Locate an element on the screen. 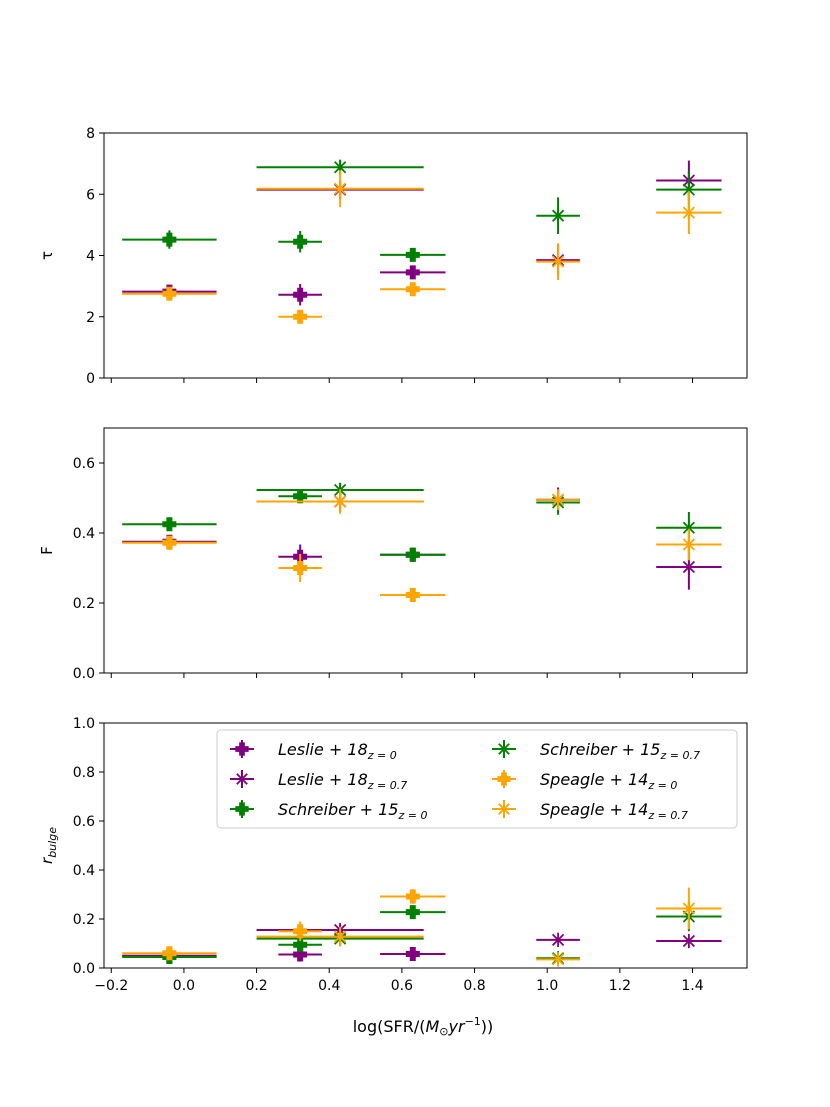 The height and width of the screenshot is (1107, 830). legend-entry: Schreiber + 15z = 0 is located at coordinates (328, 811).